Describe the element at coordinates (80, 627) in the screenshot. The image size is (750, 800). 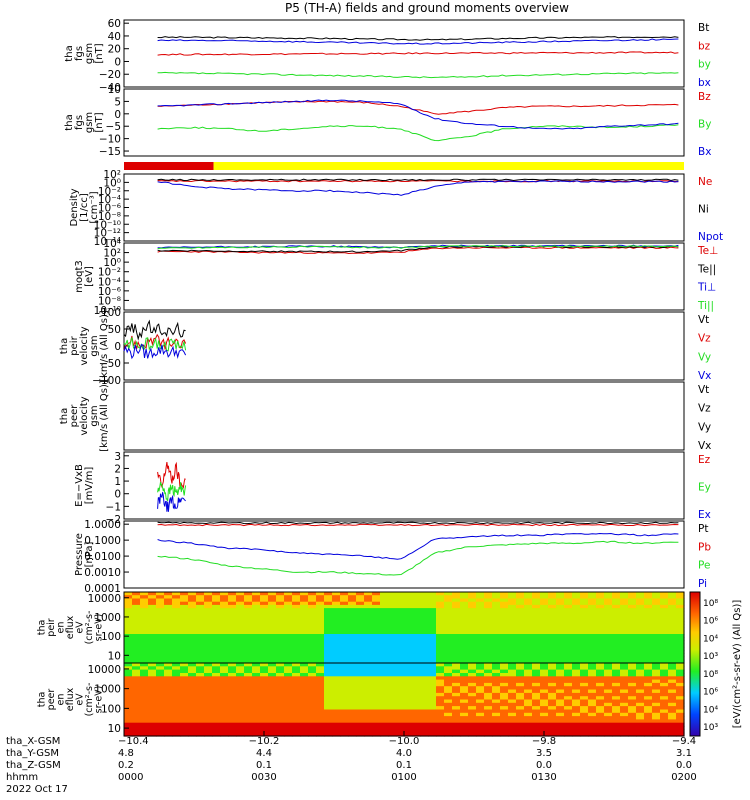
I see `y-label-line: eV` at that location.